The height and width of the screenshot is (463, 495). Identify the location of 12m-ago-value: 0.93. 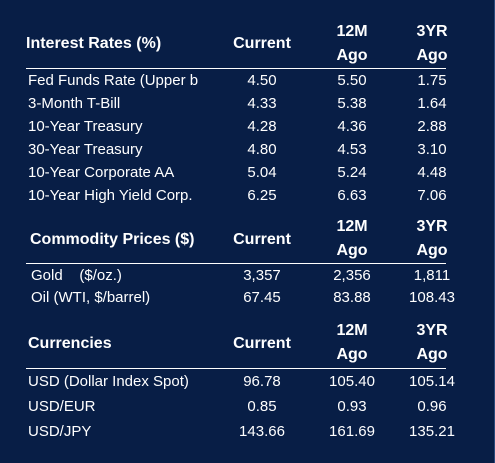
(352, 406).